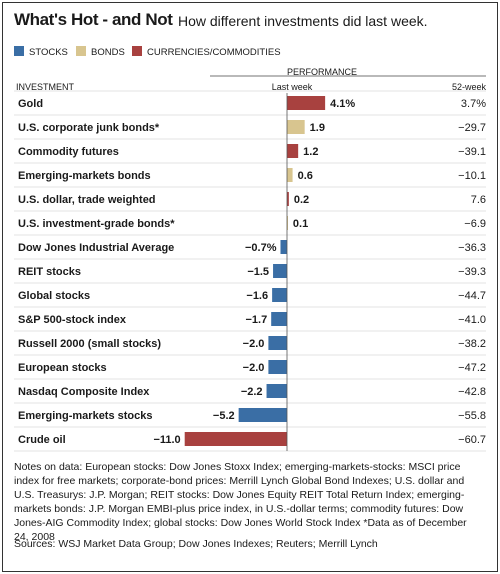 The width and height of the screenshot is (500, 574). What do you see at coordinates (62, 368) in the screenshot?
I see `row-label: European stocks` at bounding box center [62, 368].